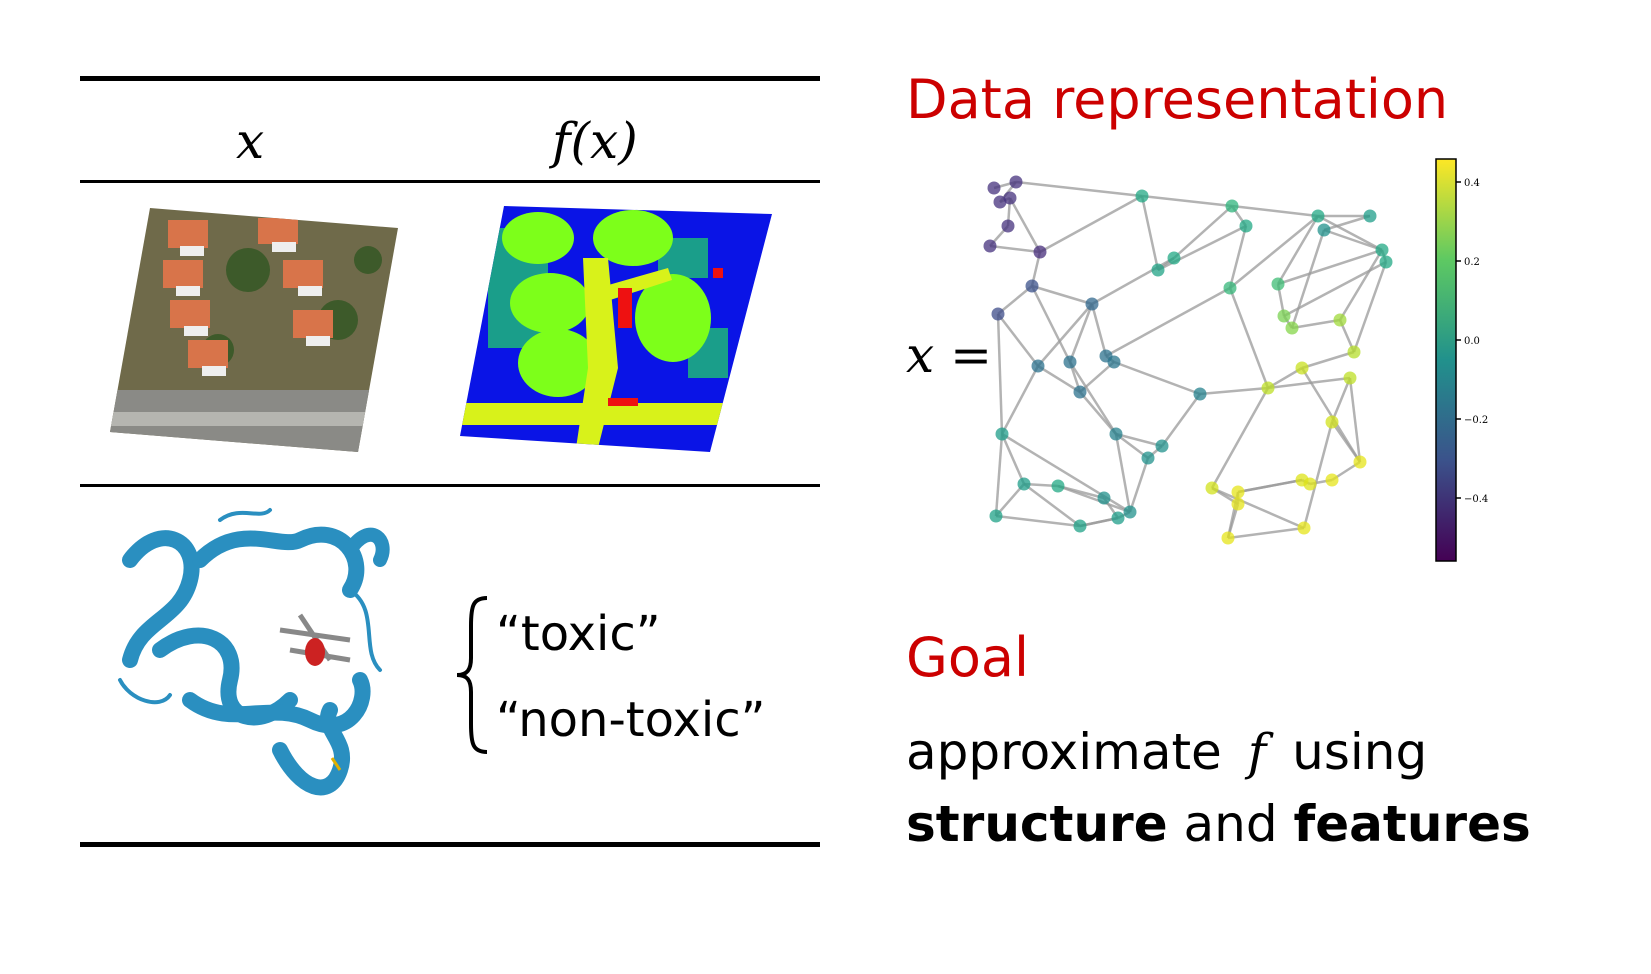 The image size is (1651, 974). I want to click on x-equals-label: x =, so click(949, 355).